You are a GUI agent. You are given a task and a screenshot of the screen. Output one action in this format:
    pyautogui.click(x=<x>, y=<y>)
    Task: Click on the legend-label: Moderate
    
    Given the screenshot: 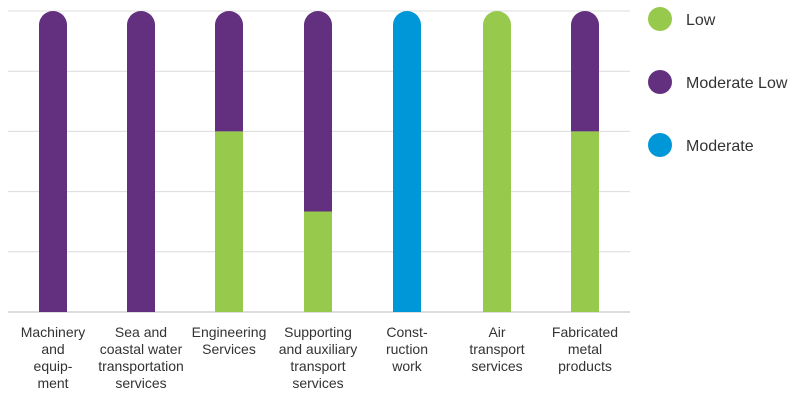 What is the action you would take?
    pyautogui.click(x=720, y=146)
    